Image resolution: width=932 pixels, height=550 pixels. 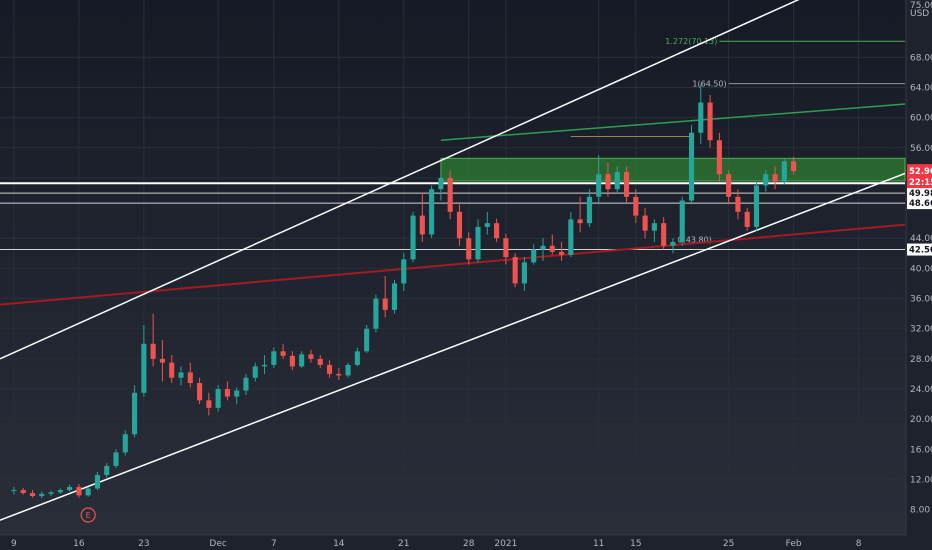 What do you see at coordinates (921, 149) in the screenshot?
I see `y-tick-label: 56.00` at bounding box center [921, 149].